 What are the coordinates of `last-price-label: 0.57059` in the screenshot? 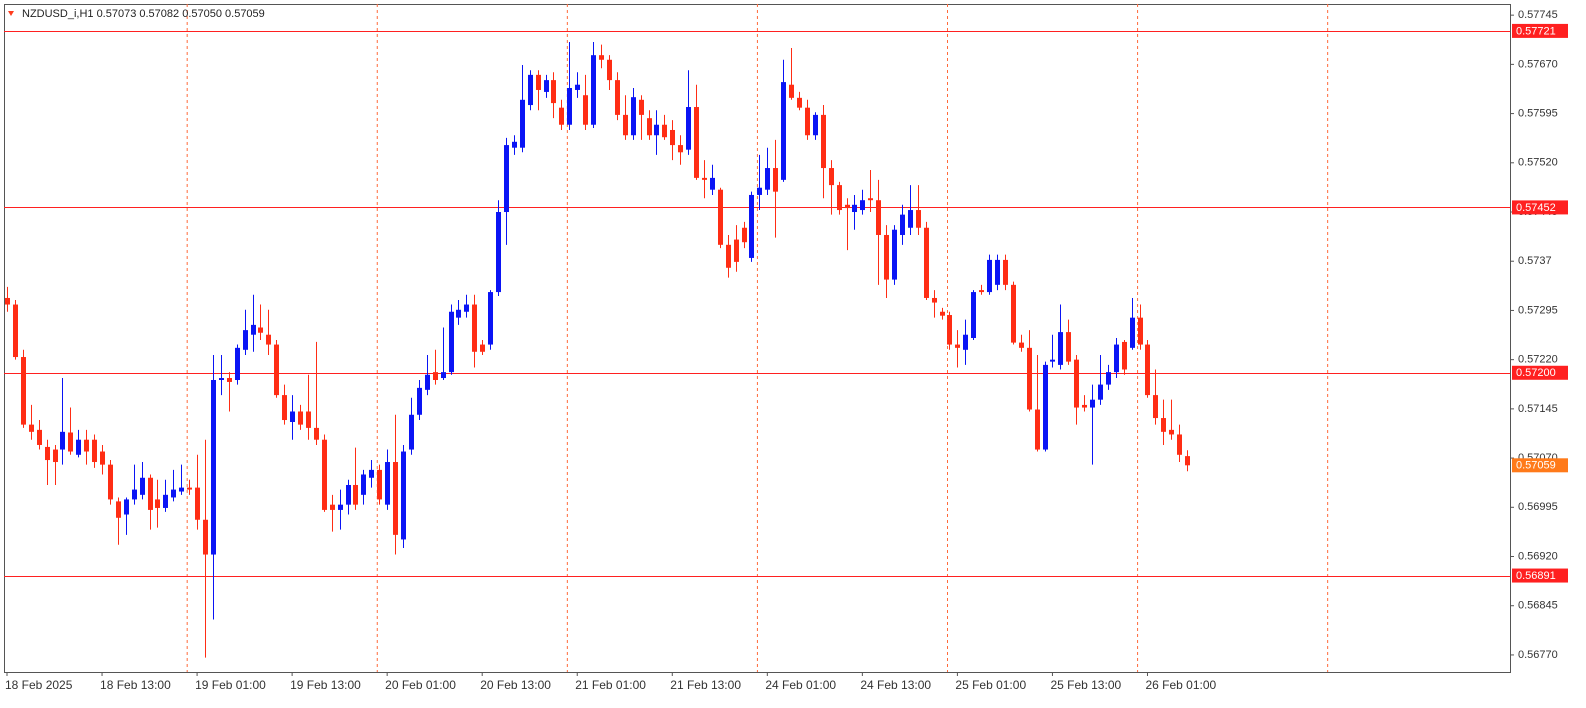 It's located at (1536, 466).